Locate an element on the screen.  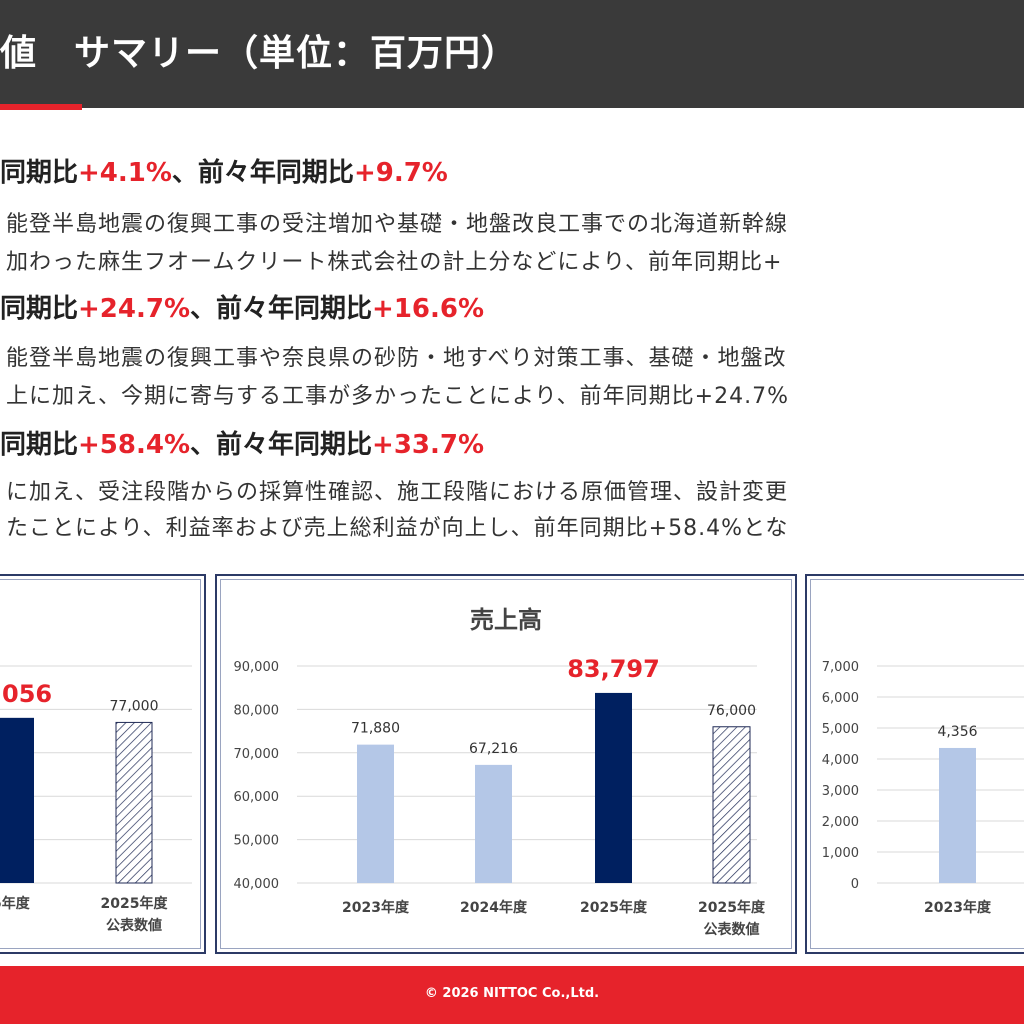
section-2-two-year: +16.6% is located at coordinates (428, 309).